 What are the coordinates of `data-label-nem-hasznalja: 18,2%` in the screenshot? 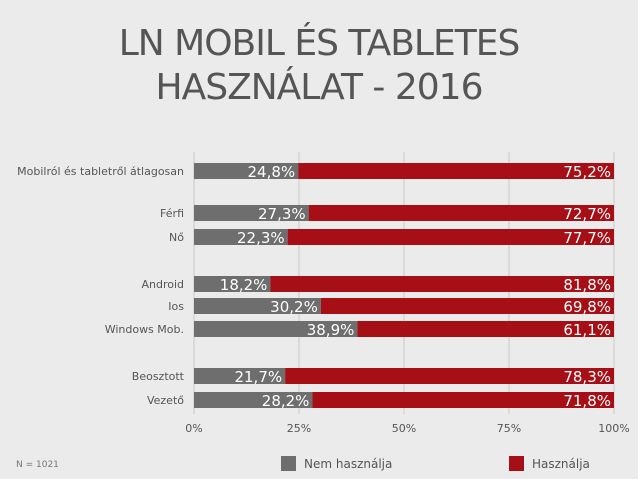 It's located at (244, 285).